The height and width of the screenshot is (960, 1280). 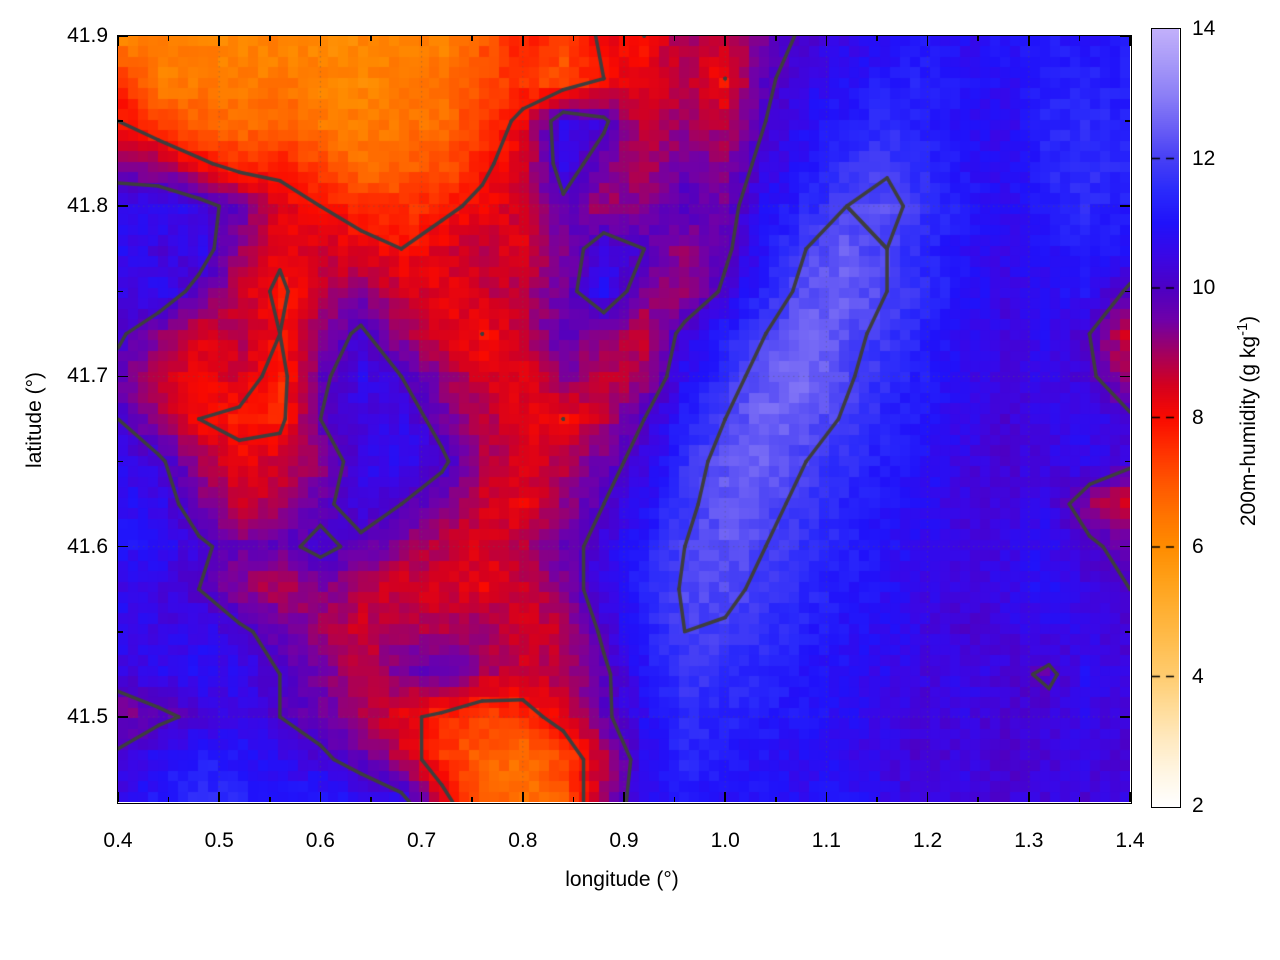 I want to click on colorbar-label-text: 200m-humidity (g kg, so click(x=1248, y=431).